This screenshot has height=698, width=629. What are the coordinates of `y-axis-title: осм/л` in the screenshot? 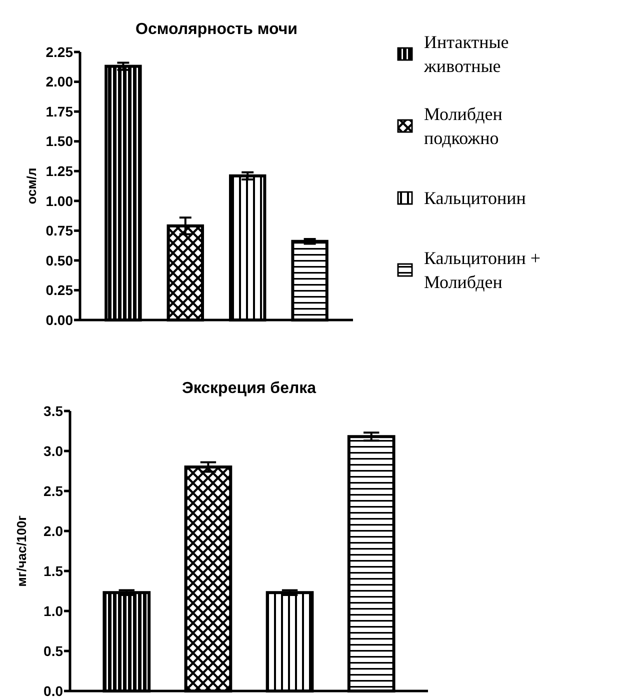 It's located at (31, 186).